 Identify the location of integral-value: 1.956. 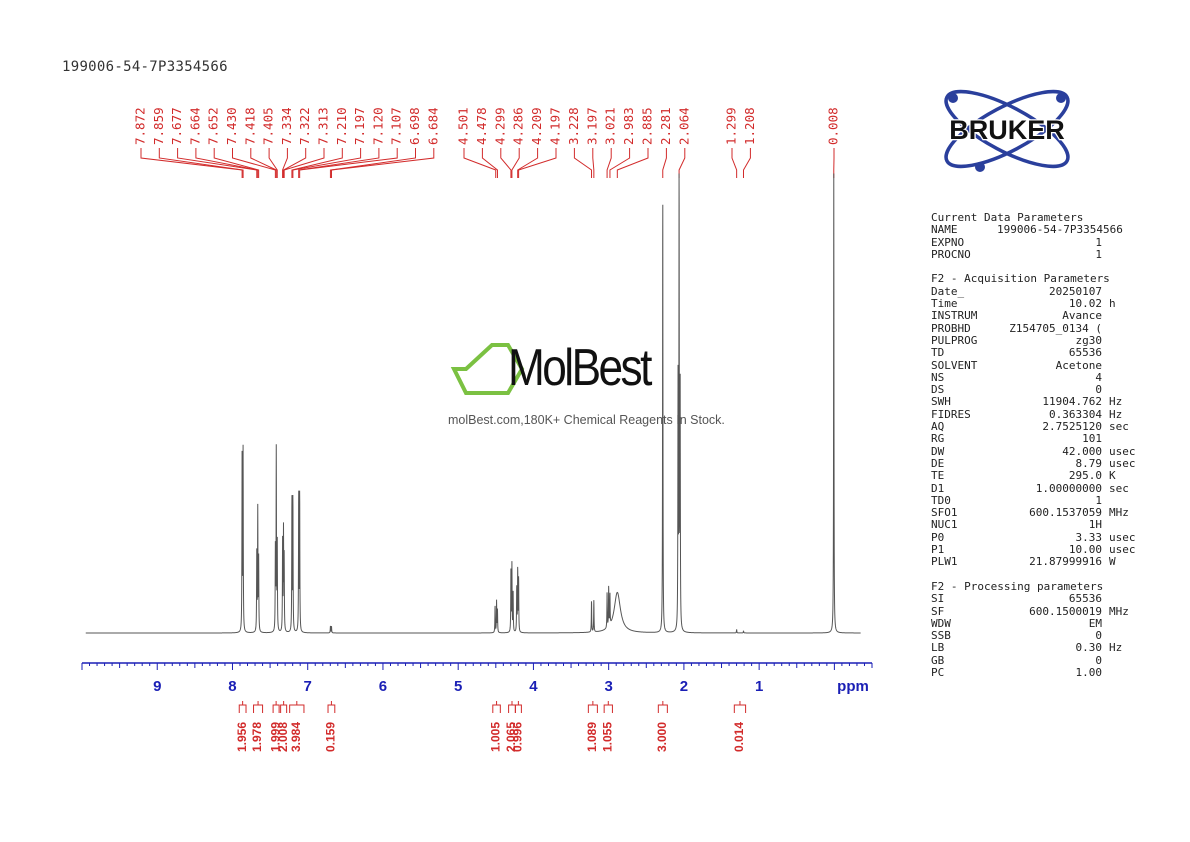
(242, 737).